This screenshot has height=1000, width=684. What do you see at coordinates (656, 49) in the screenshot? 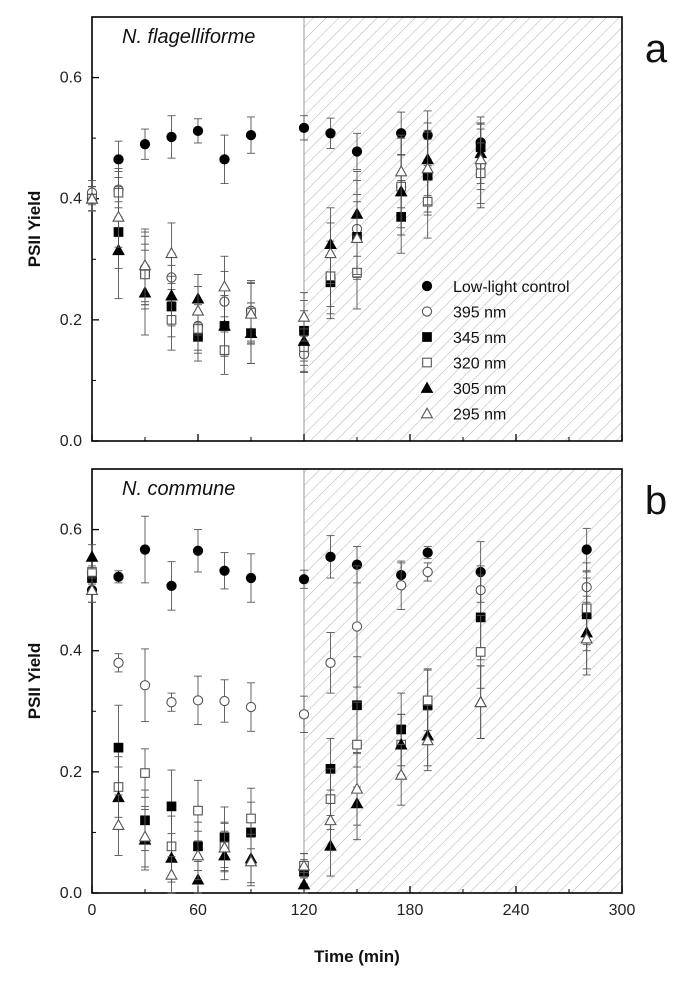
I see `panel-letter: a` at bounding box center [656, 49].